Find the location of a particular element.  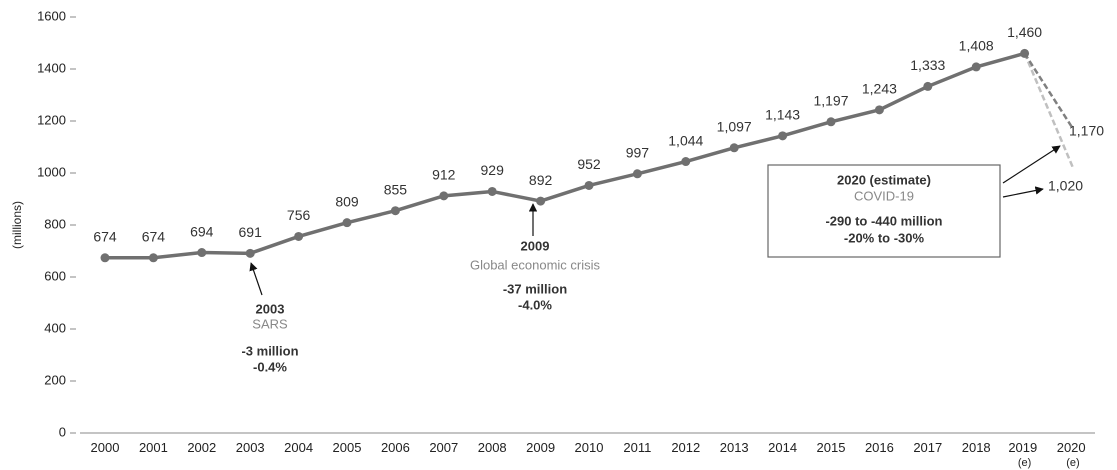

x-tick-label: 2017 is located at coordinates (927, 447).